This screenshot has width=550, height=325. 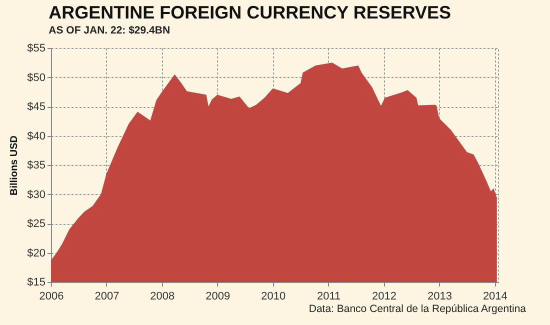 What do you see at coordinates (36, 282) in the screenshot?
I see `y-tick-label: $15` at bounding box center [36, 282].